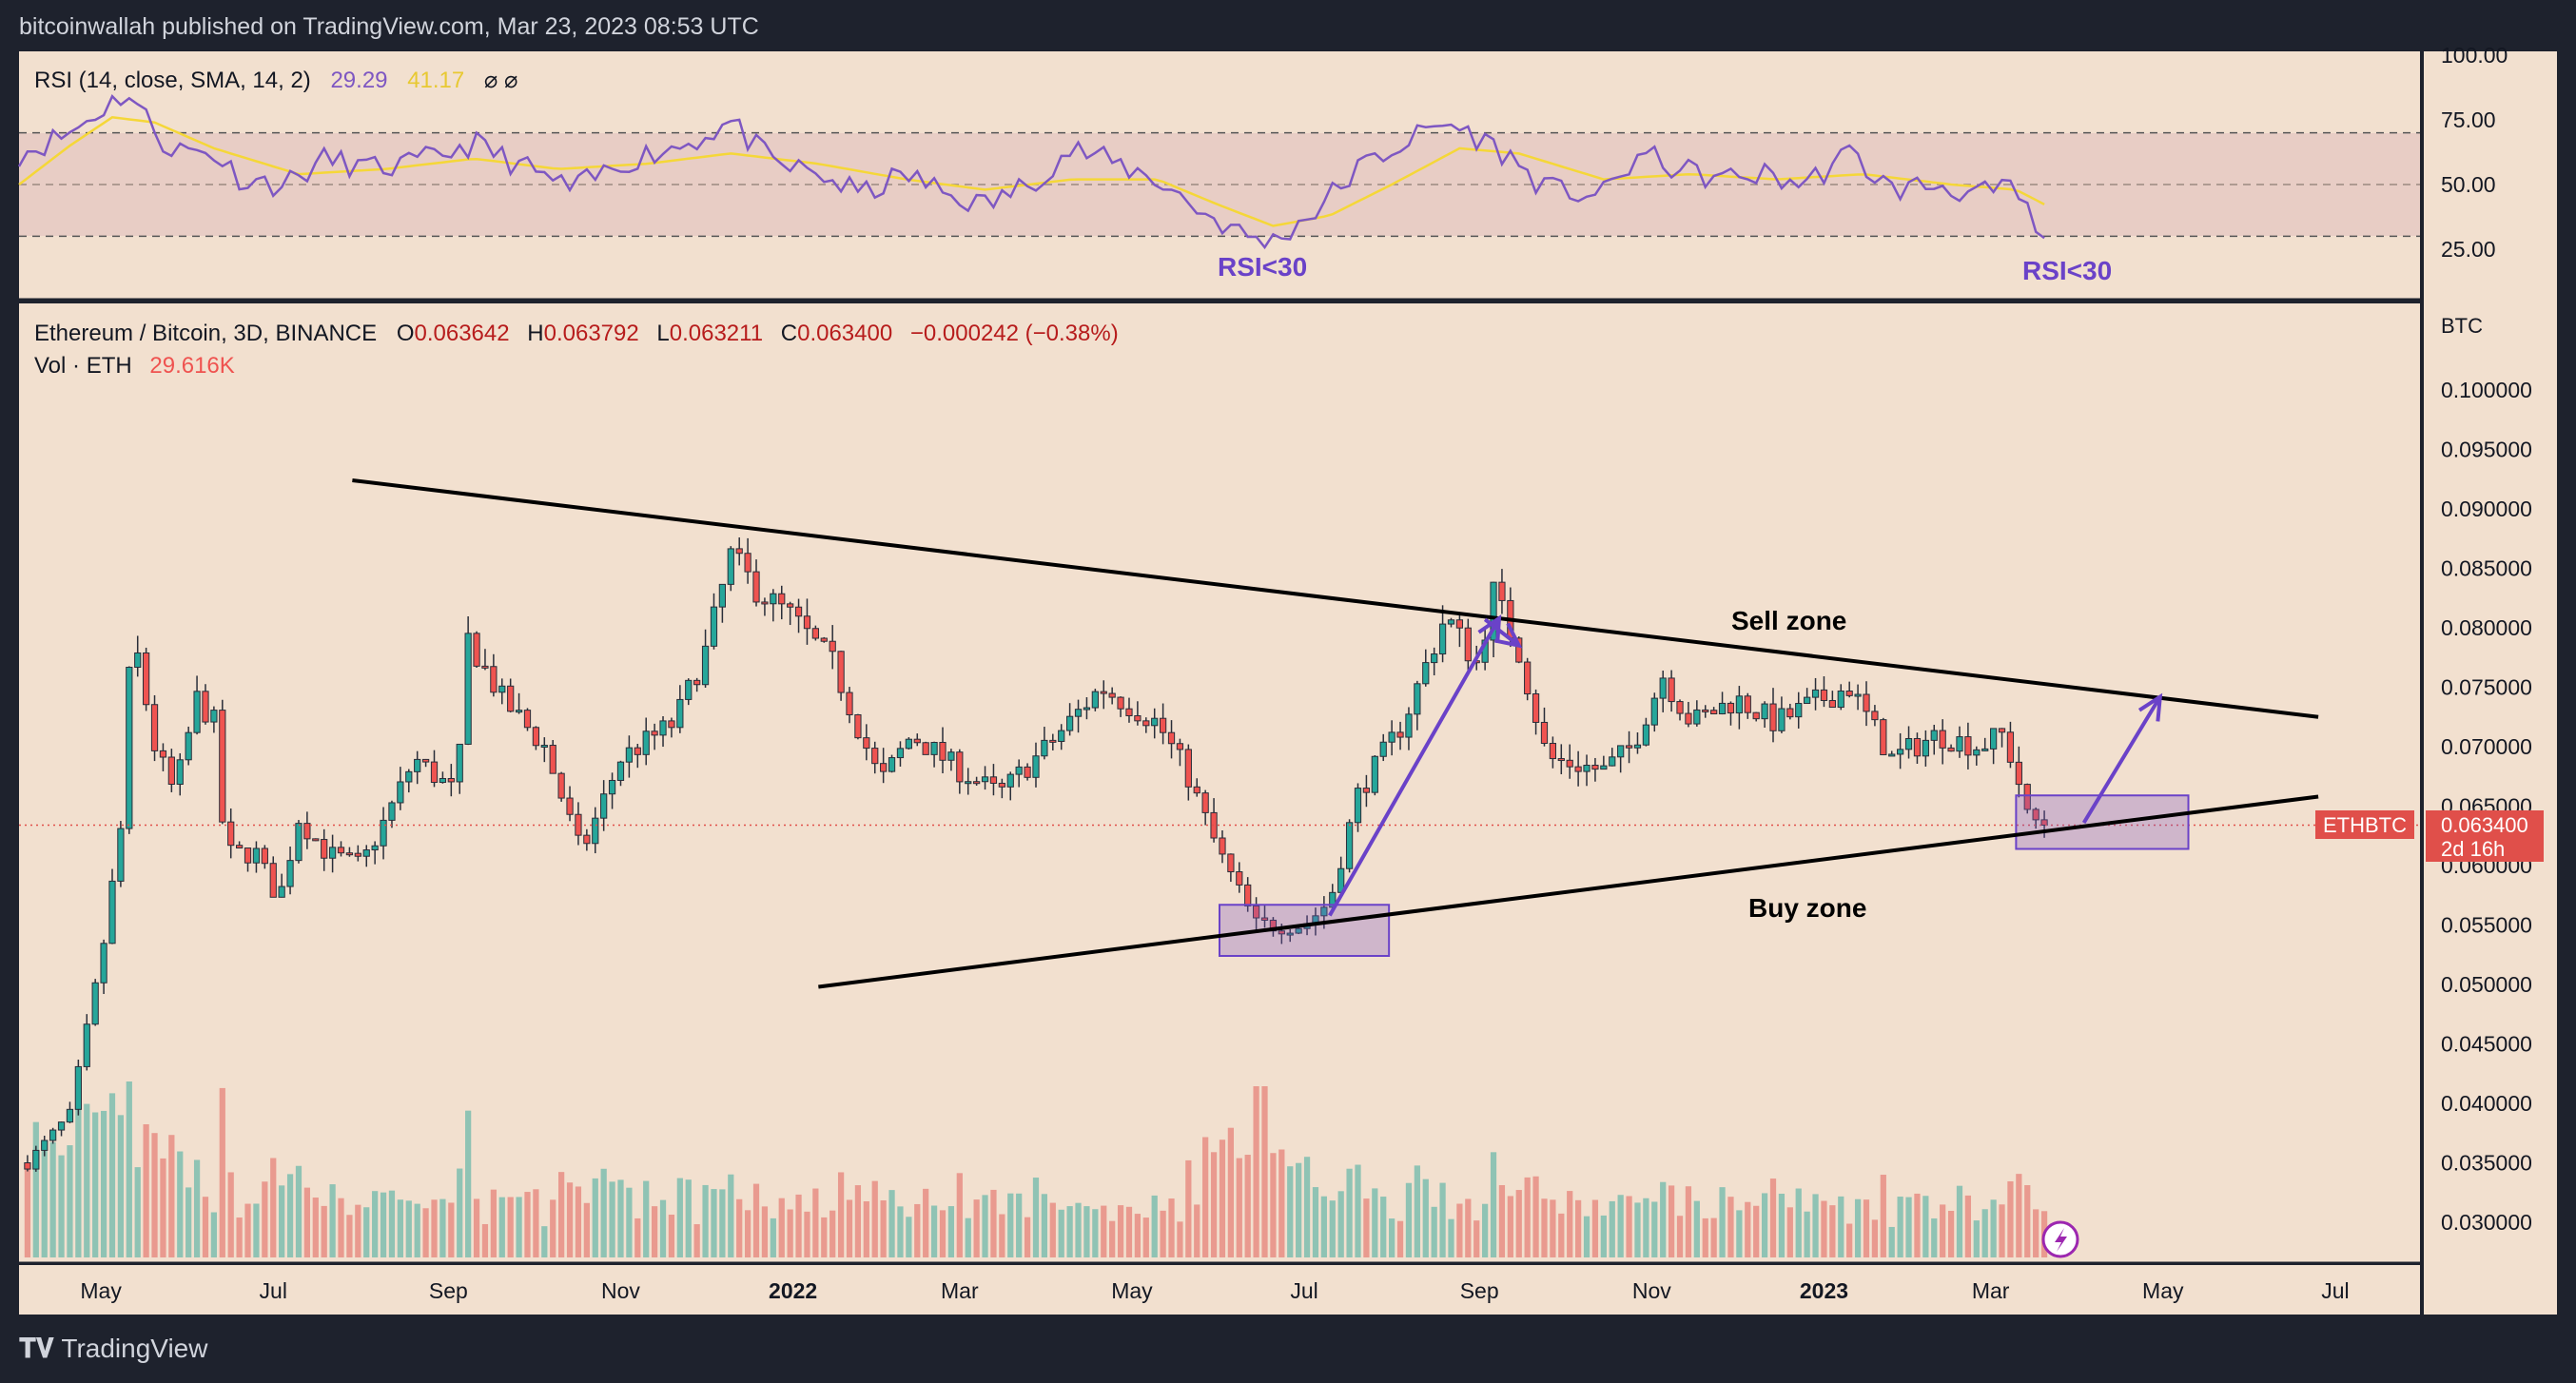 This screenshot has height=1383, width=2576. I want to click on price-axis-label: 0.095000, so click(2486, 450).